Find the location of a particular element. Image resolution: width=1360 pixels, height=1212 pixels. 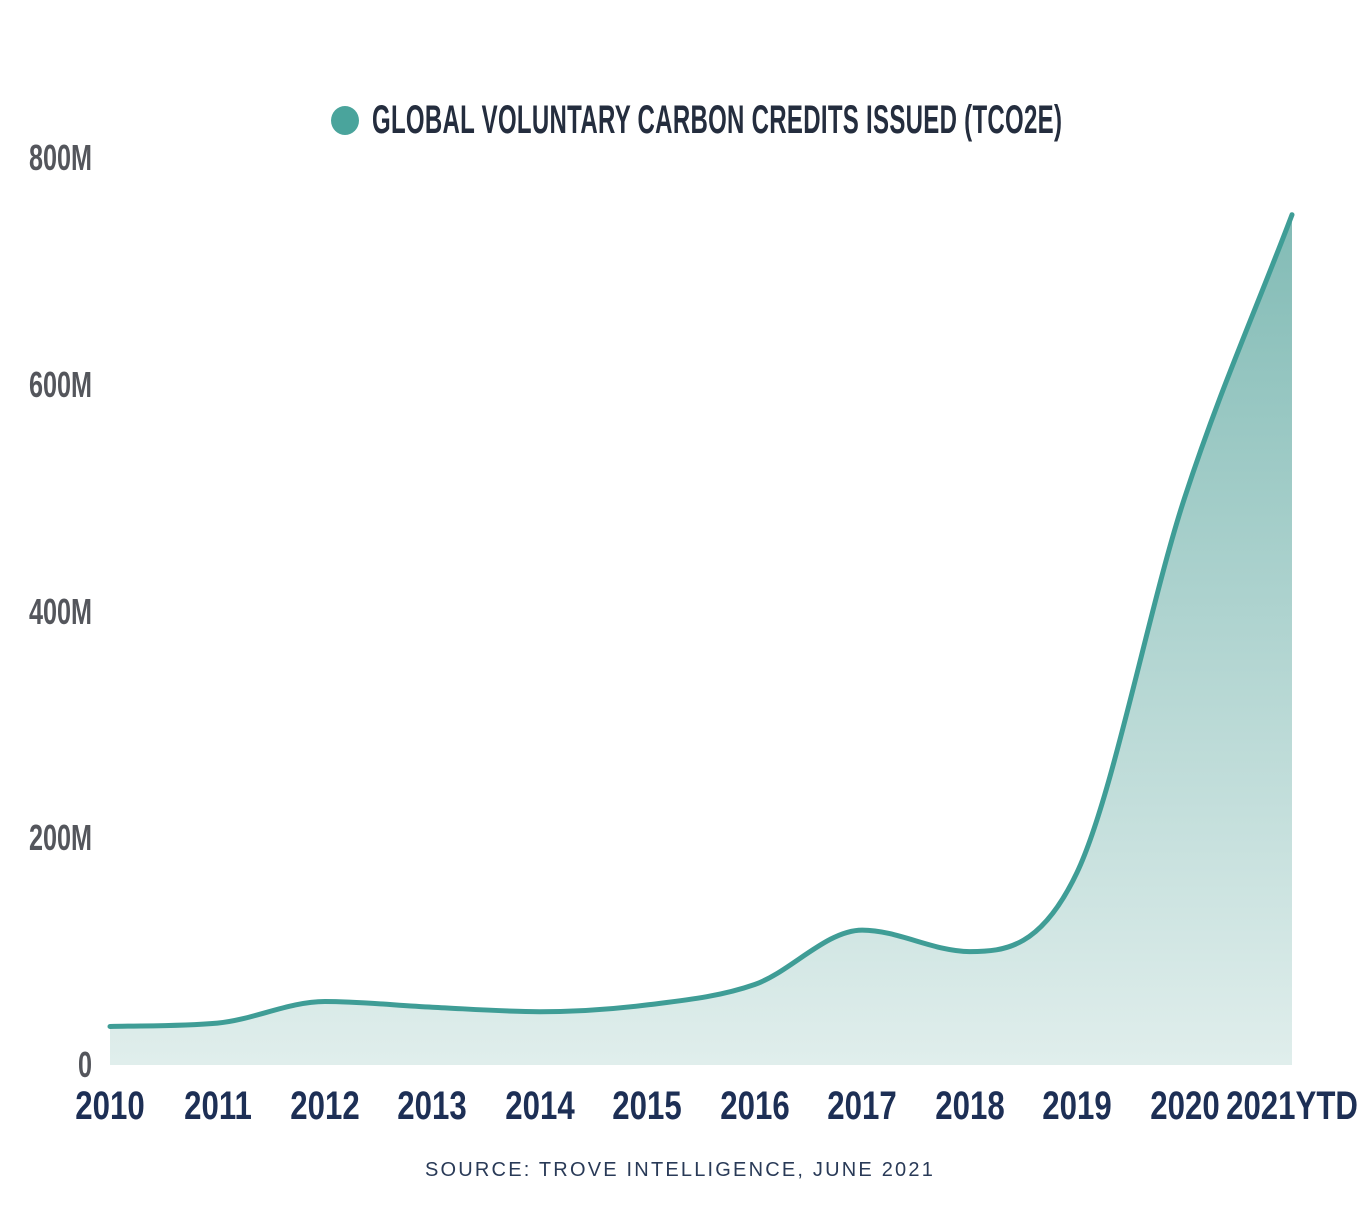

x-axis-tick-label: 2020 is located at coordinates (1184, 1106).